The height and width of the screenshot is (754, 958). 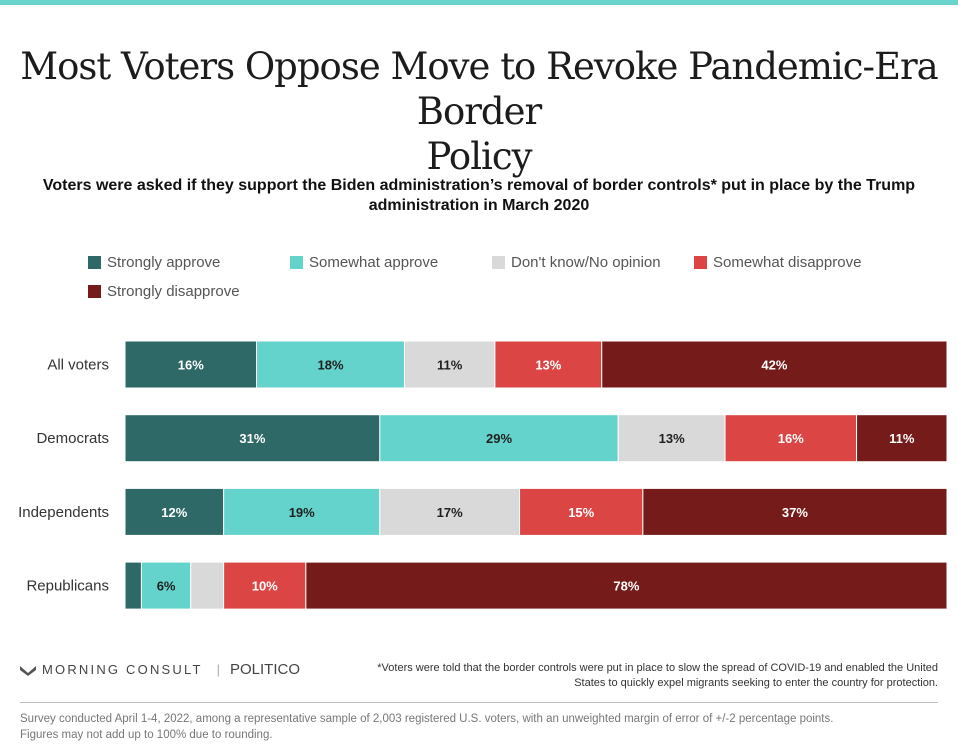 What do you see at coordinates (94, 262) in the screenshot?
I see `legend-swatch-strongly-approve` at bounding box center [94, 262].